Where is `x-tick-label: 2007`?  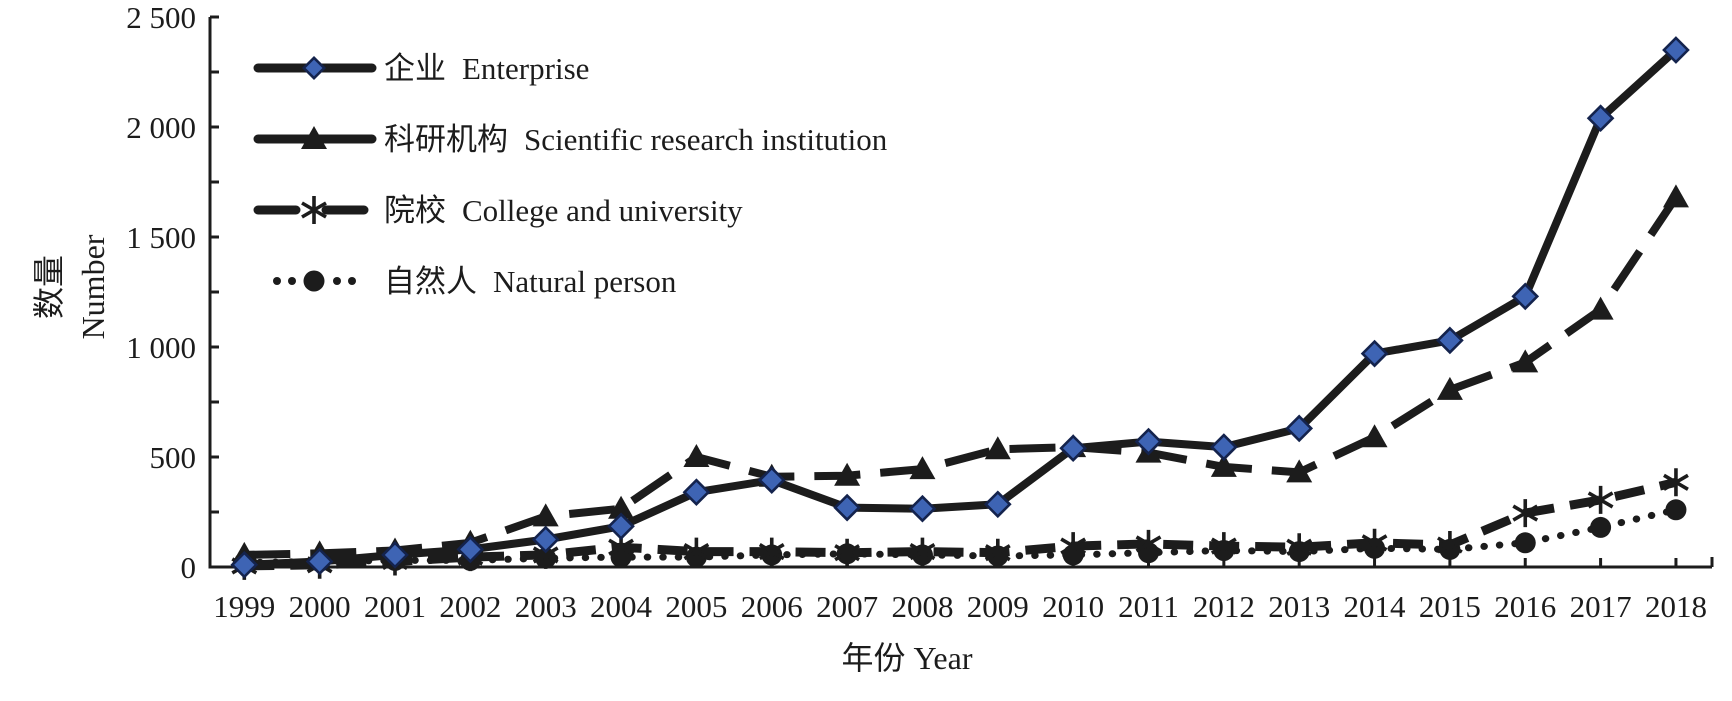
x-tick-label: 2007 is located at coordinates (847, 606).